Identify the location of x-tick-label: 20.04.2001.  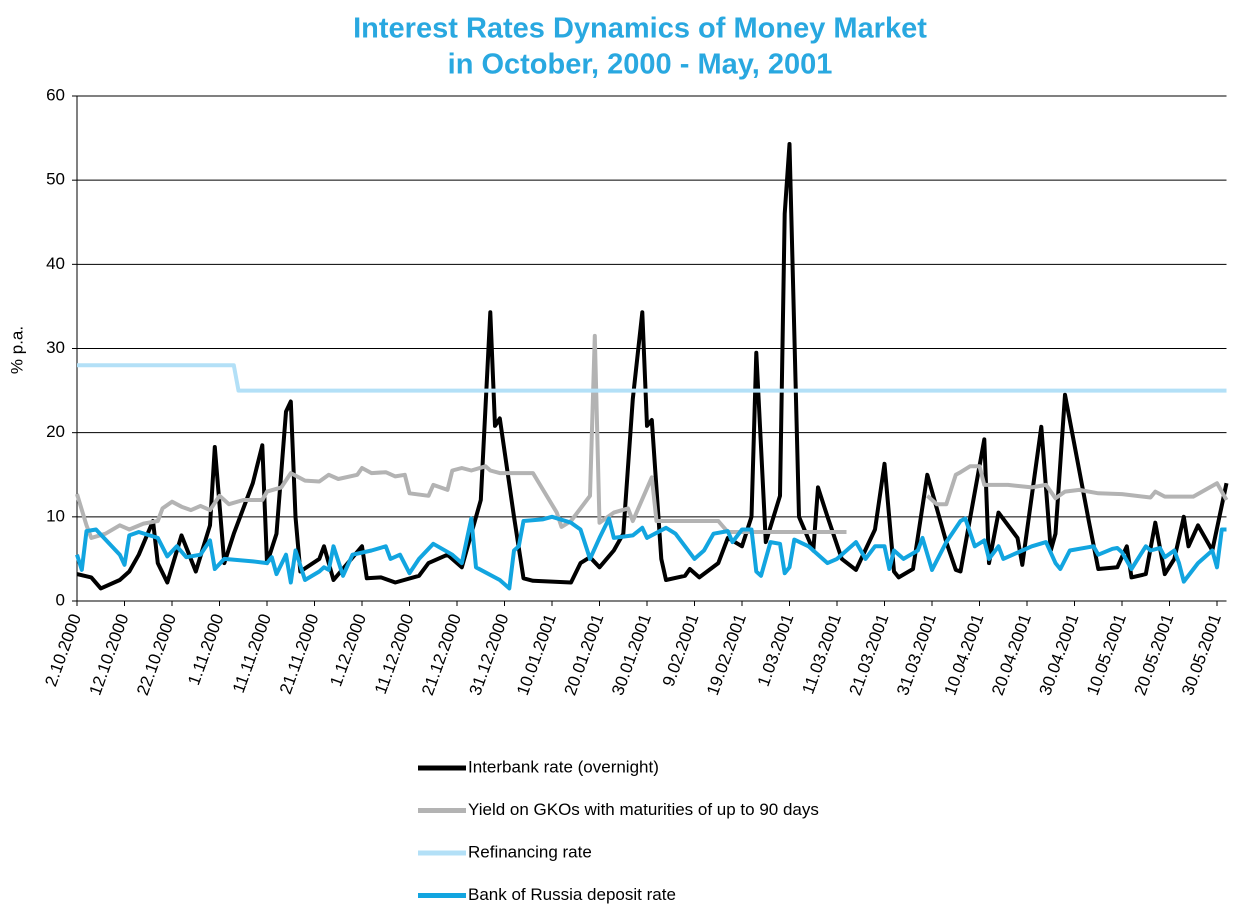
(1011, 654).